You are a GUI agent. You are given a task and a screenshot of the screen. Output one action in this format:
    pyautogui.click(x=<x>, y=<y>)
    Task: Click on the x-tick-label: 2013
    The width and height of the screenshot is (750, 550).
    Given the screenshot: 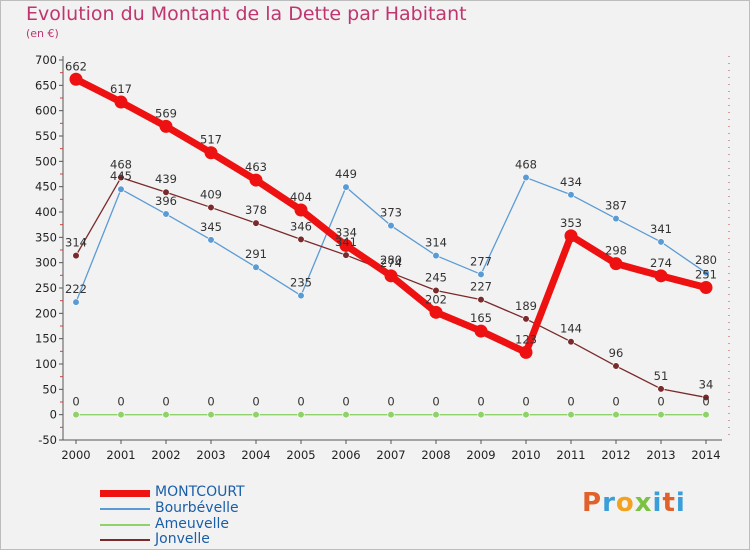 What is the action you would take?
    pyautogui.click(x=660, y=455)
    